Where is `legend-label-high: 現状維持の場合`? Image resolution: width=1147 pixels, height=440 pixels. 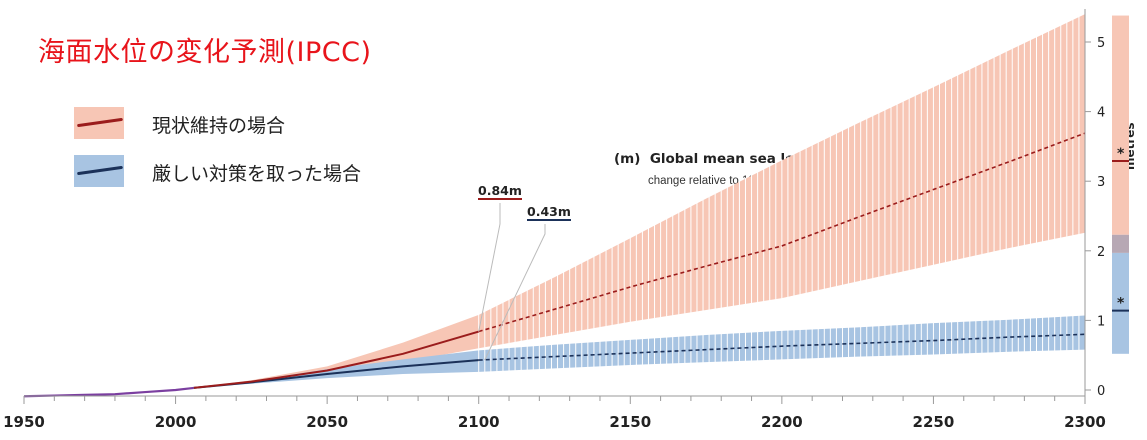
legend-label-high: 現状維持の場合 is located at coordinates (219, 126).